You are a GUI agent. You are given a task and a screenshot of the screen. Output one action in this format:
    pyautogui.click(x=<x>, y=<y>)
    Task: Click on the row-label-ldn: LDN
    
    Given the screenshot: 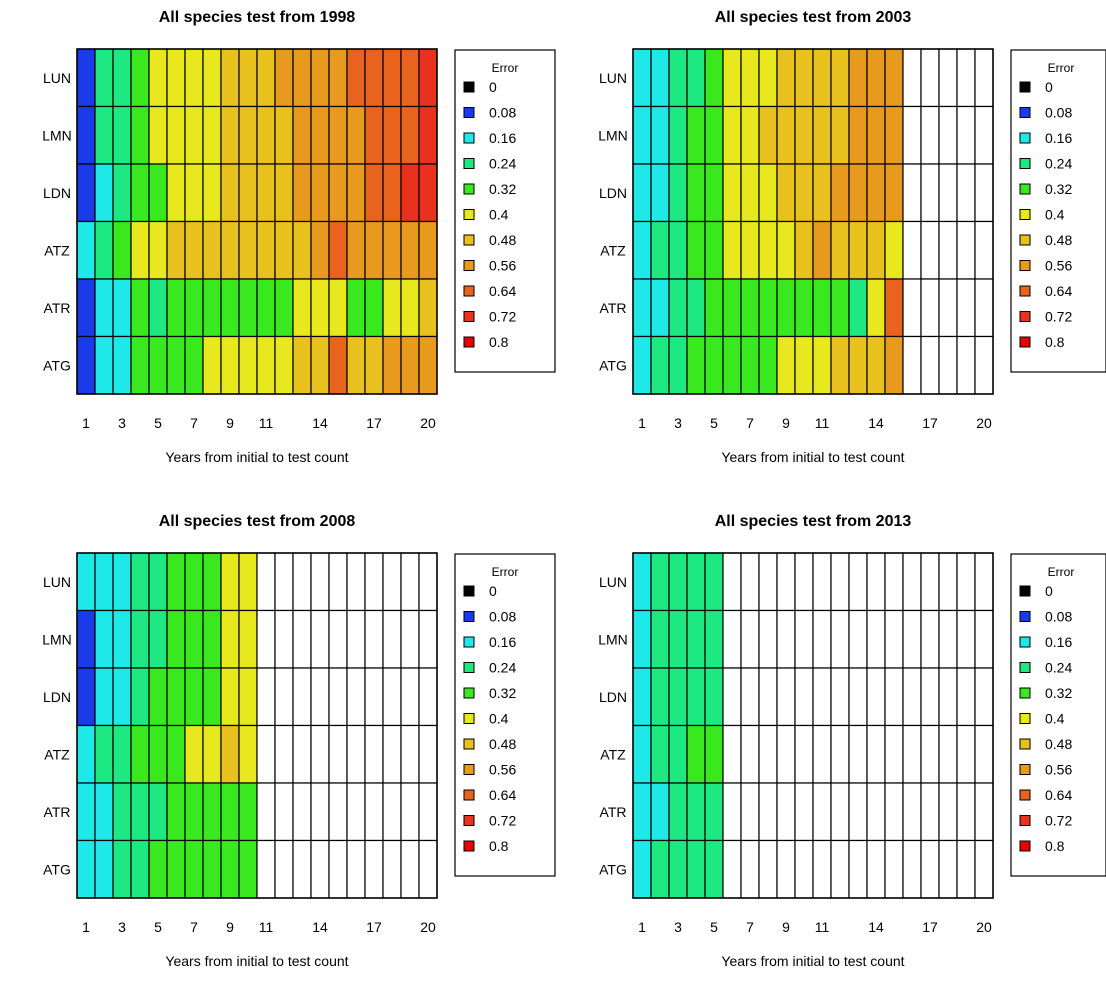 What is the action you would take?
    pyautogui.click(x=57, y=697)
    